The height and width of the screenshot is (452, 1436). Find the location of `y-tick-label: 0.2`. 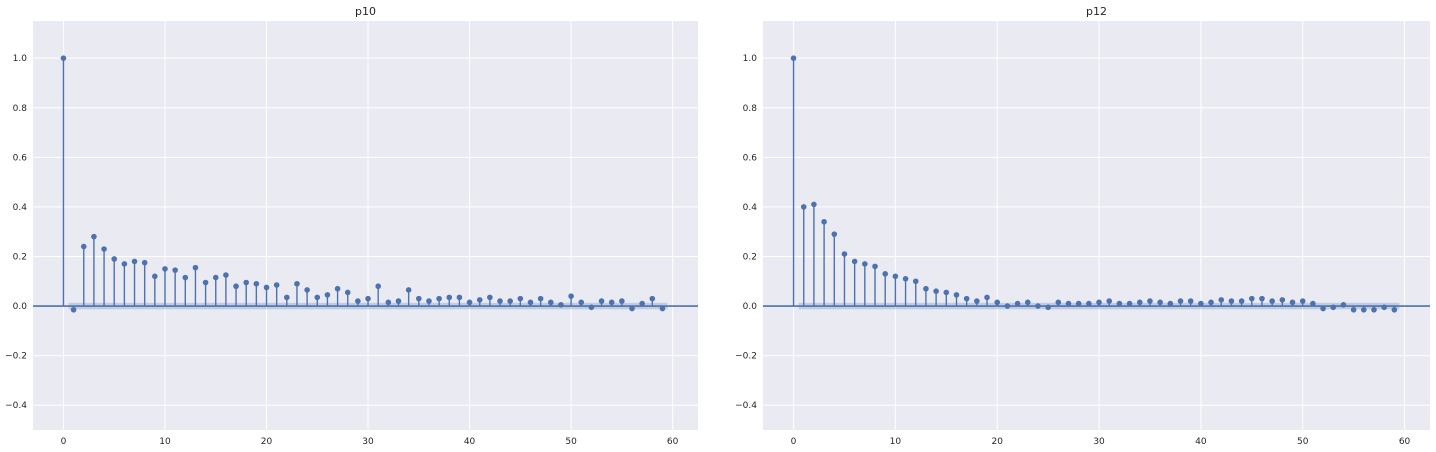

y-tick-label: 0.2 is located at coordinates (750, 257).